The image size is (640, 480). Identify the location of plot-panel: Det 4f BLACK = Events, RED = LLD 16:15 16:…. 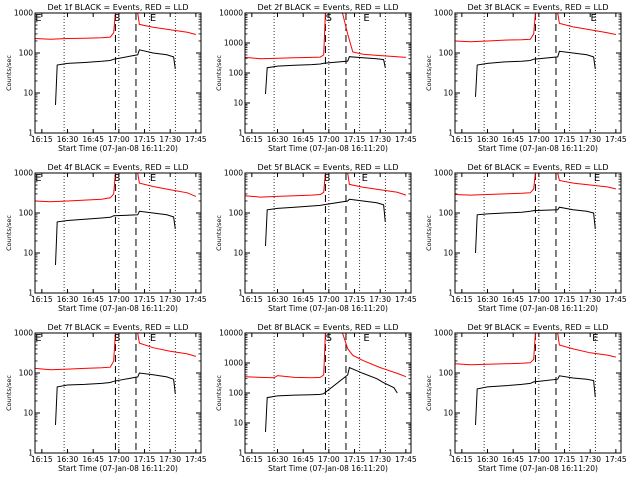
(106, 238).